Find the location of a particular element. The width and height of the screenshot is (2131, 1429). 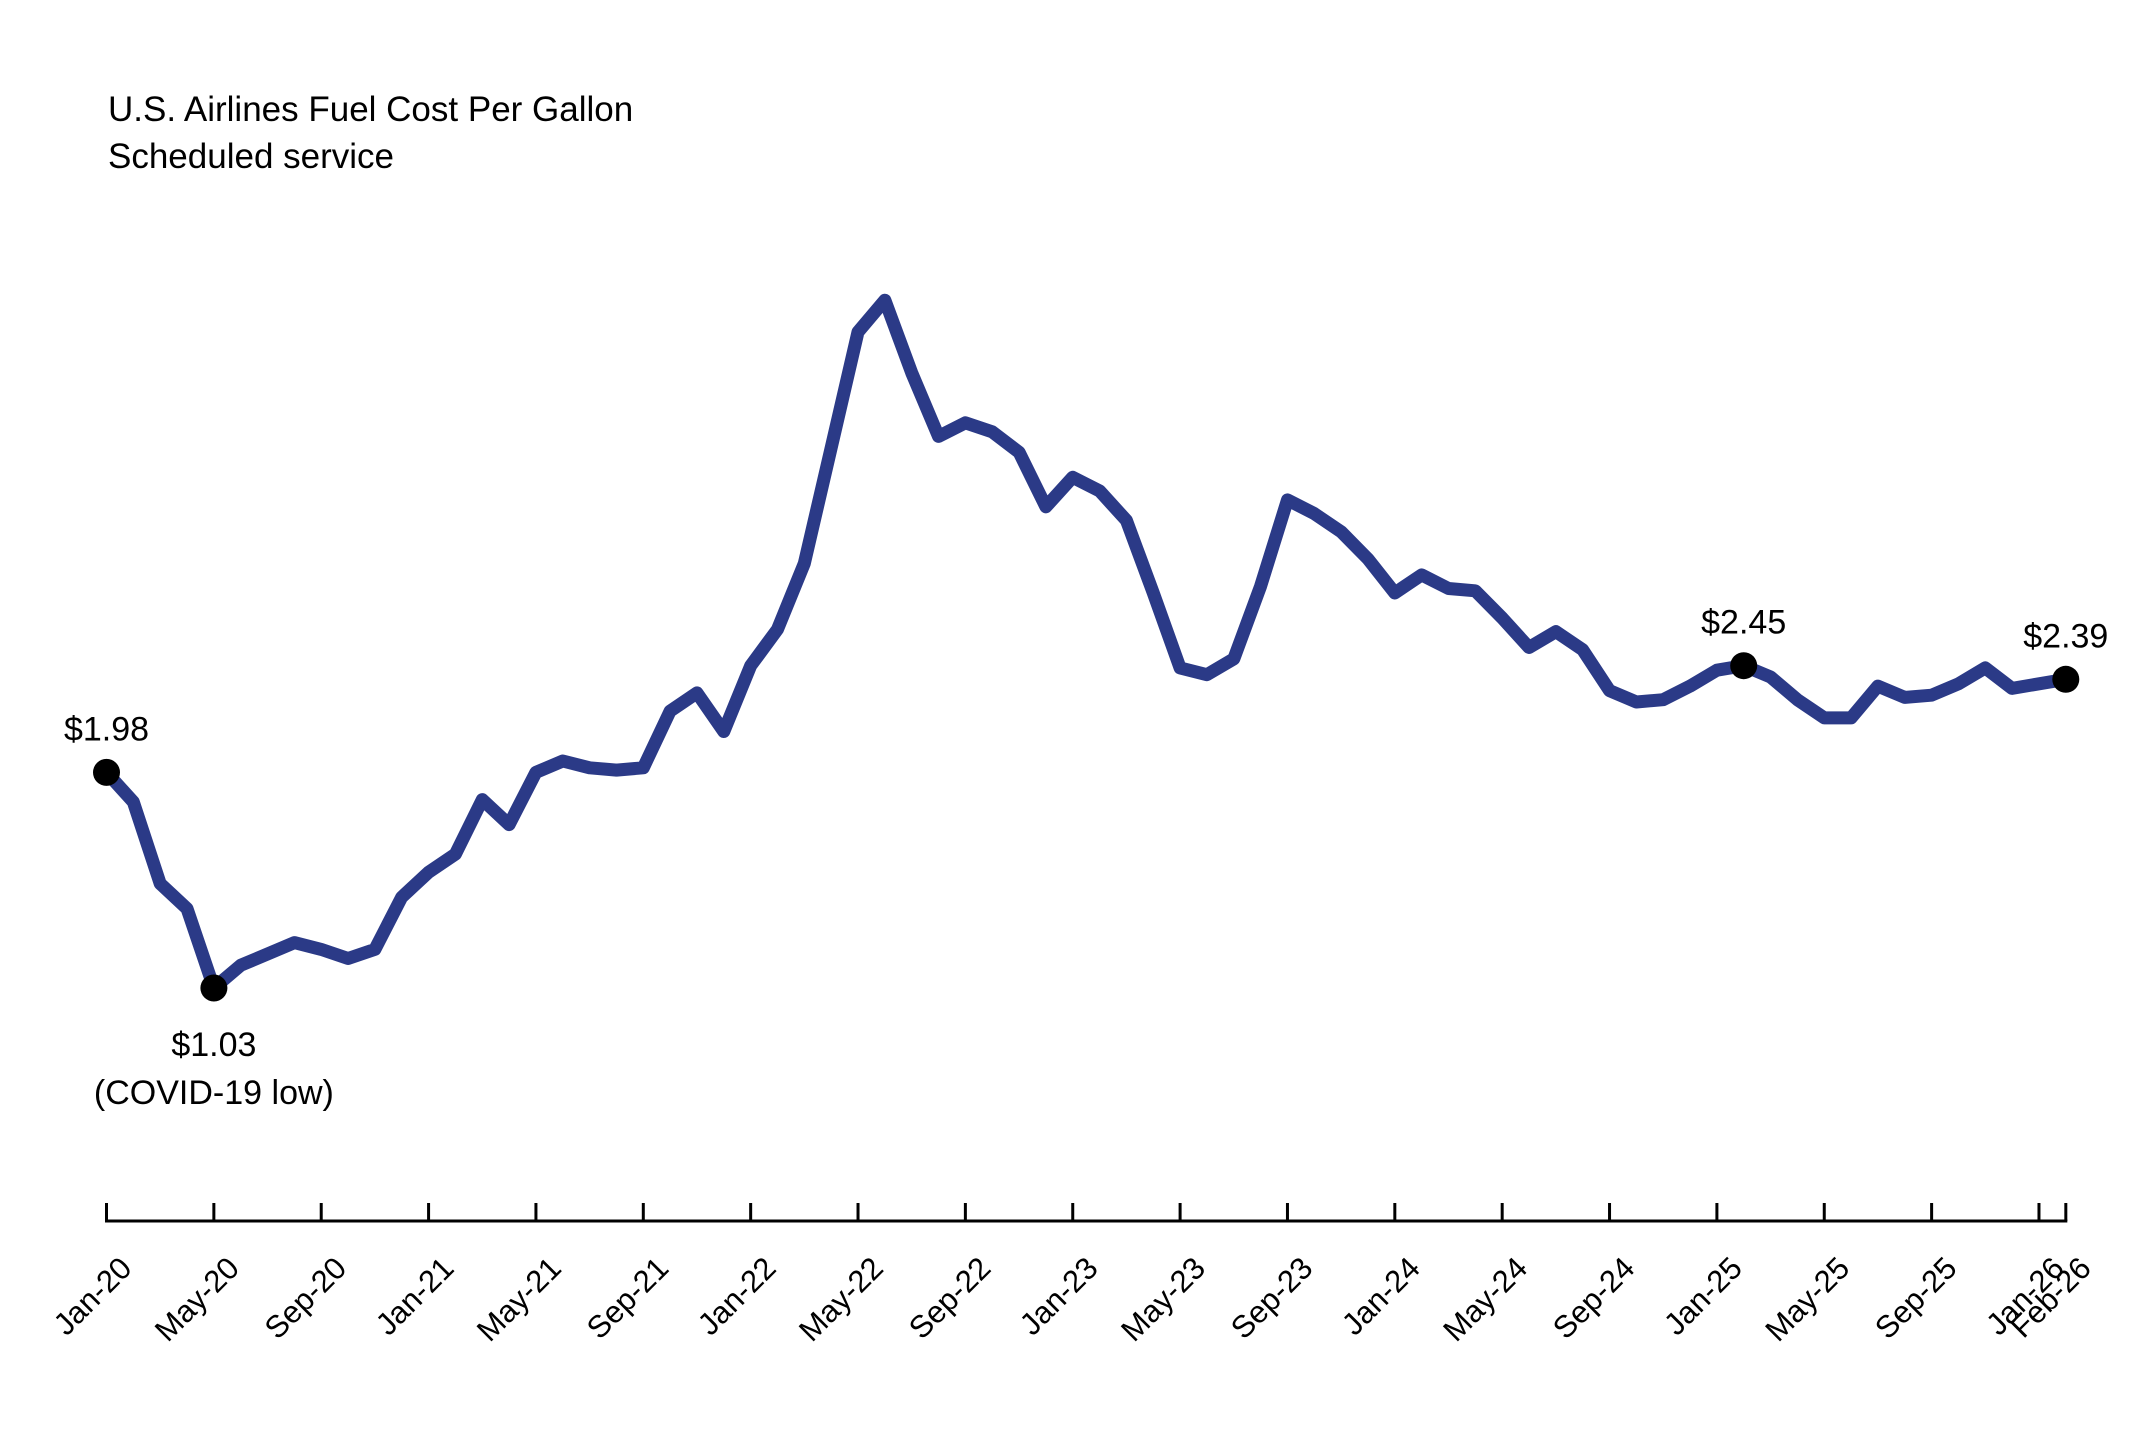

x-tick-label: Jan-24 is located at coordinates (1381, 1296).